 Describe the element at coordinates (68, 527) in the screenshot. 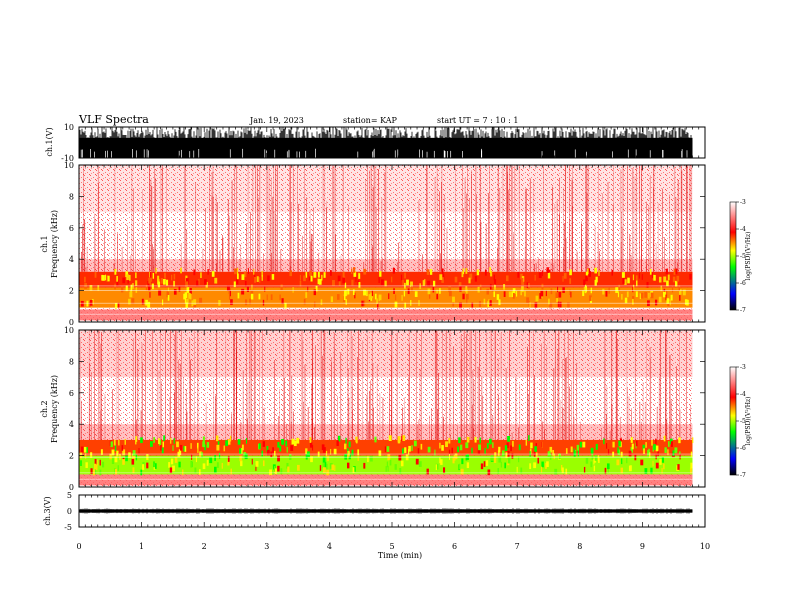

I see `ch3-ytick-bottom: -5` at that location.